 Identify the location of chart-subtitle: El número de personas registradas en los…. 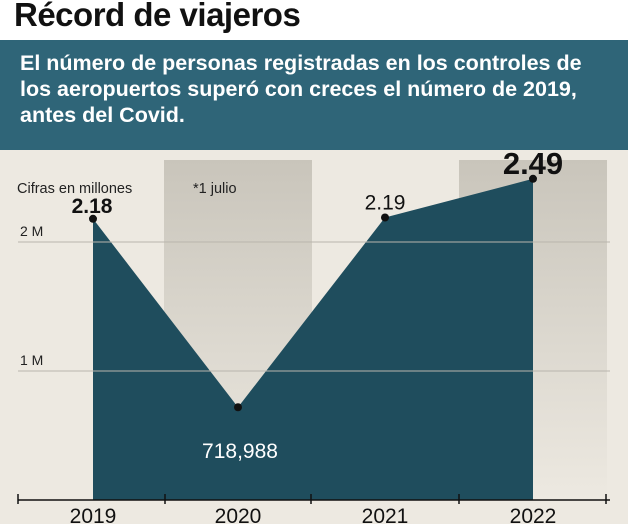
(301, 89).